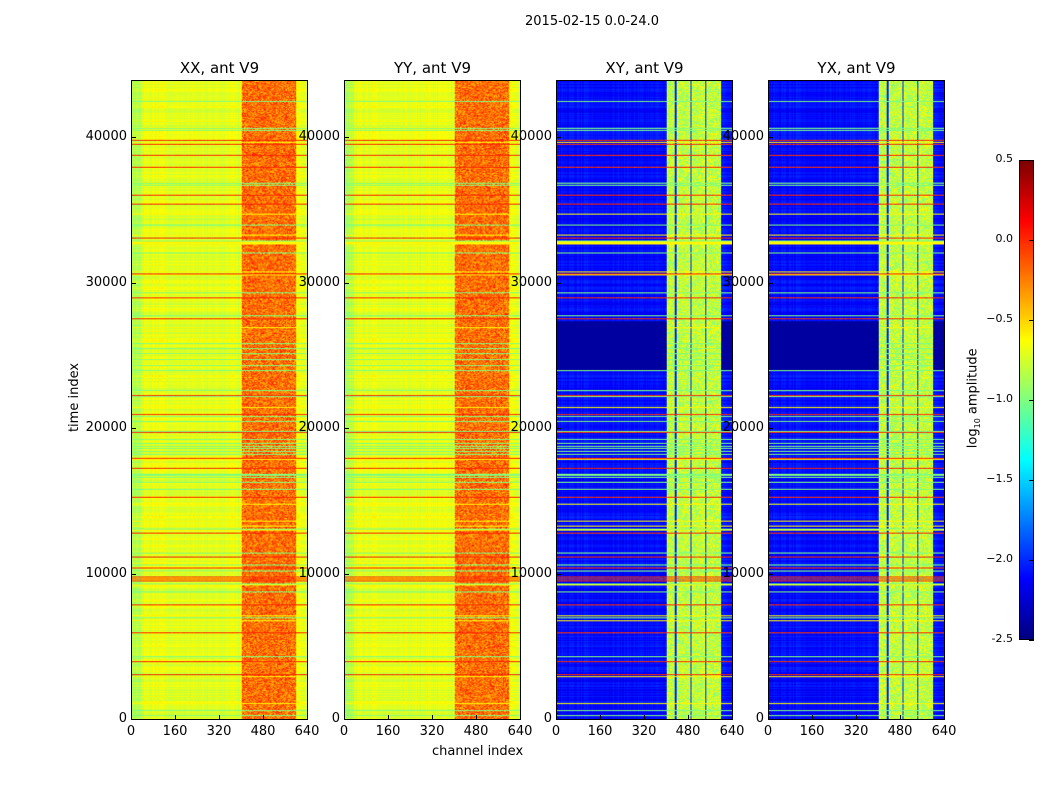  I want to click on colorbar-gradient, so click(1026, 400).